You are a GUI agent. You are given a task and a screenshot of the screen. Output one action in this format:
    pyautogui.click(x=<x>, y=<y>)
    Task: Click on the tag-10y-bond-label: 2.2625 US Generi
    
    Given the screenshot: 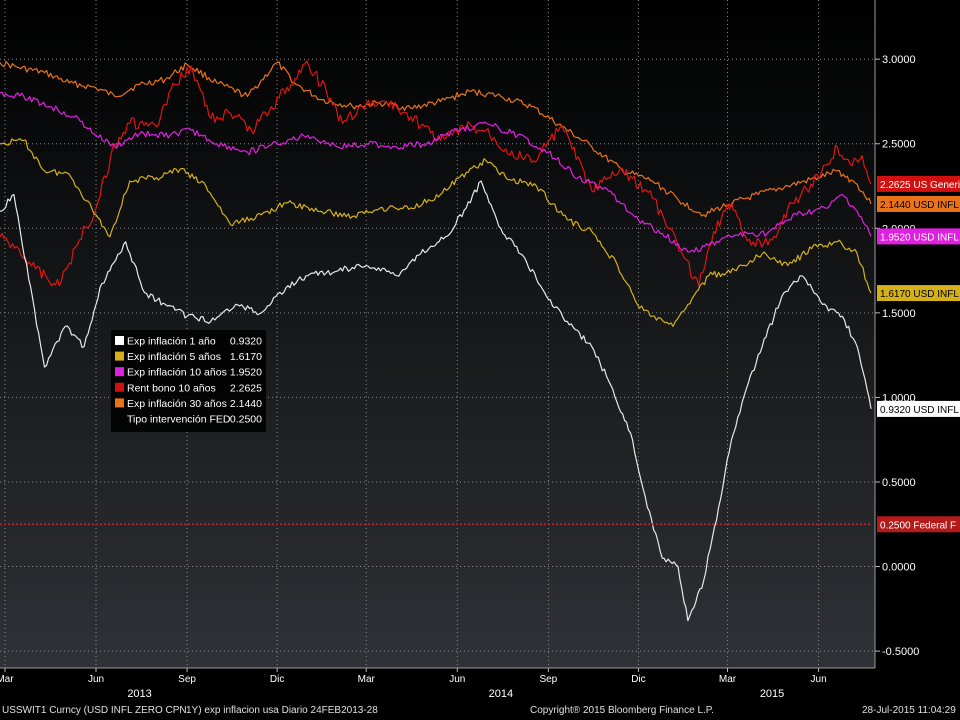 What is the action you would take?
    pyautogui.click(x=920, y=185)
    